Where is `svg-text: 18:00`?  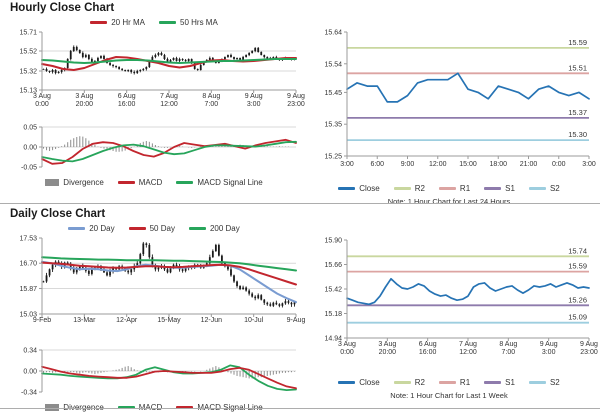 svg-text: 18:00 is located at coordinates (498, 164).